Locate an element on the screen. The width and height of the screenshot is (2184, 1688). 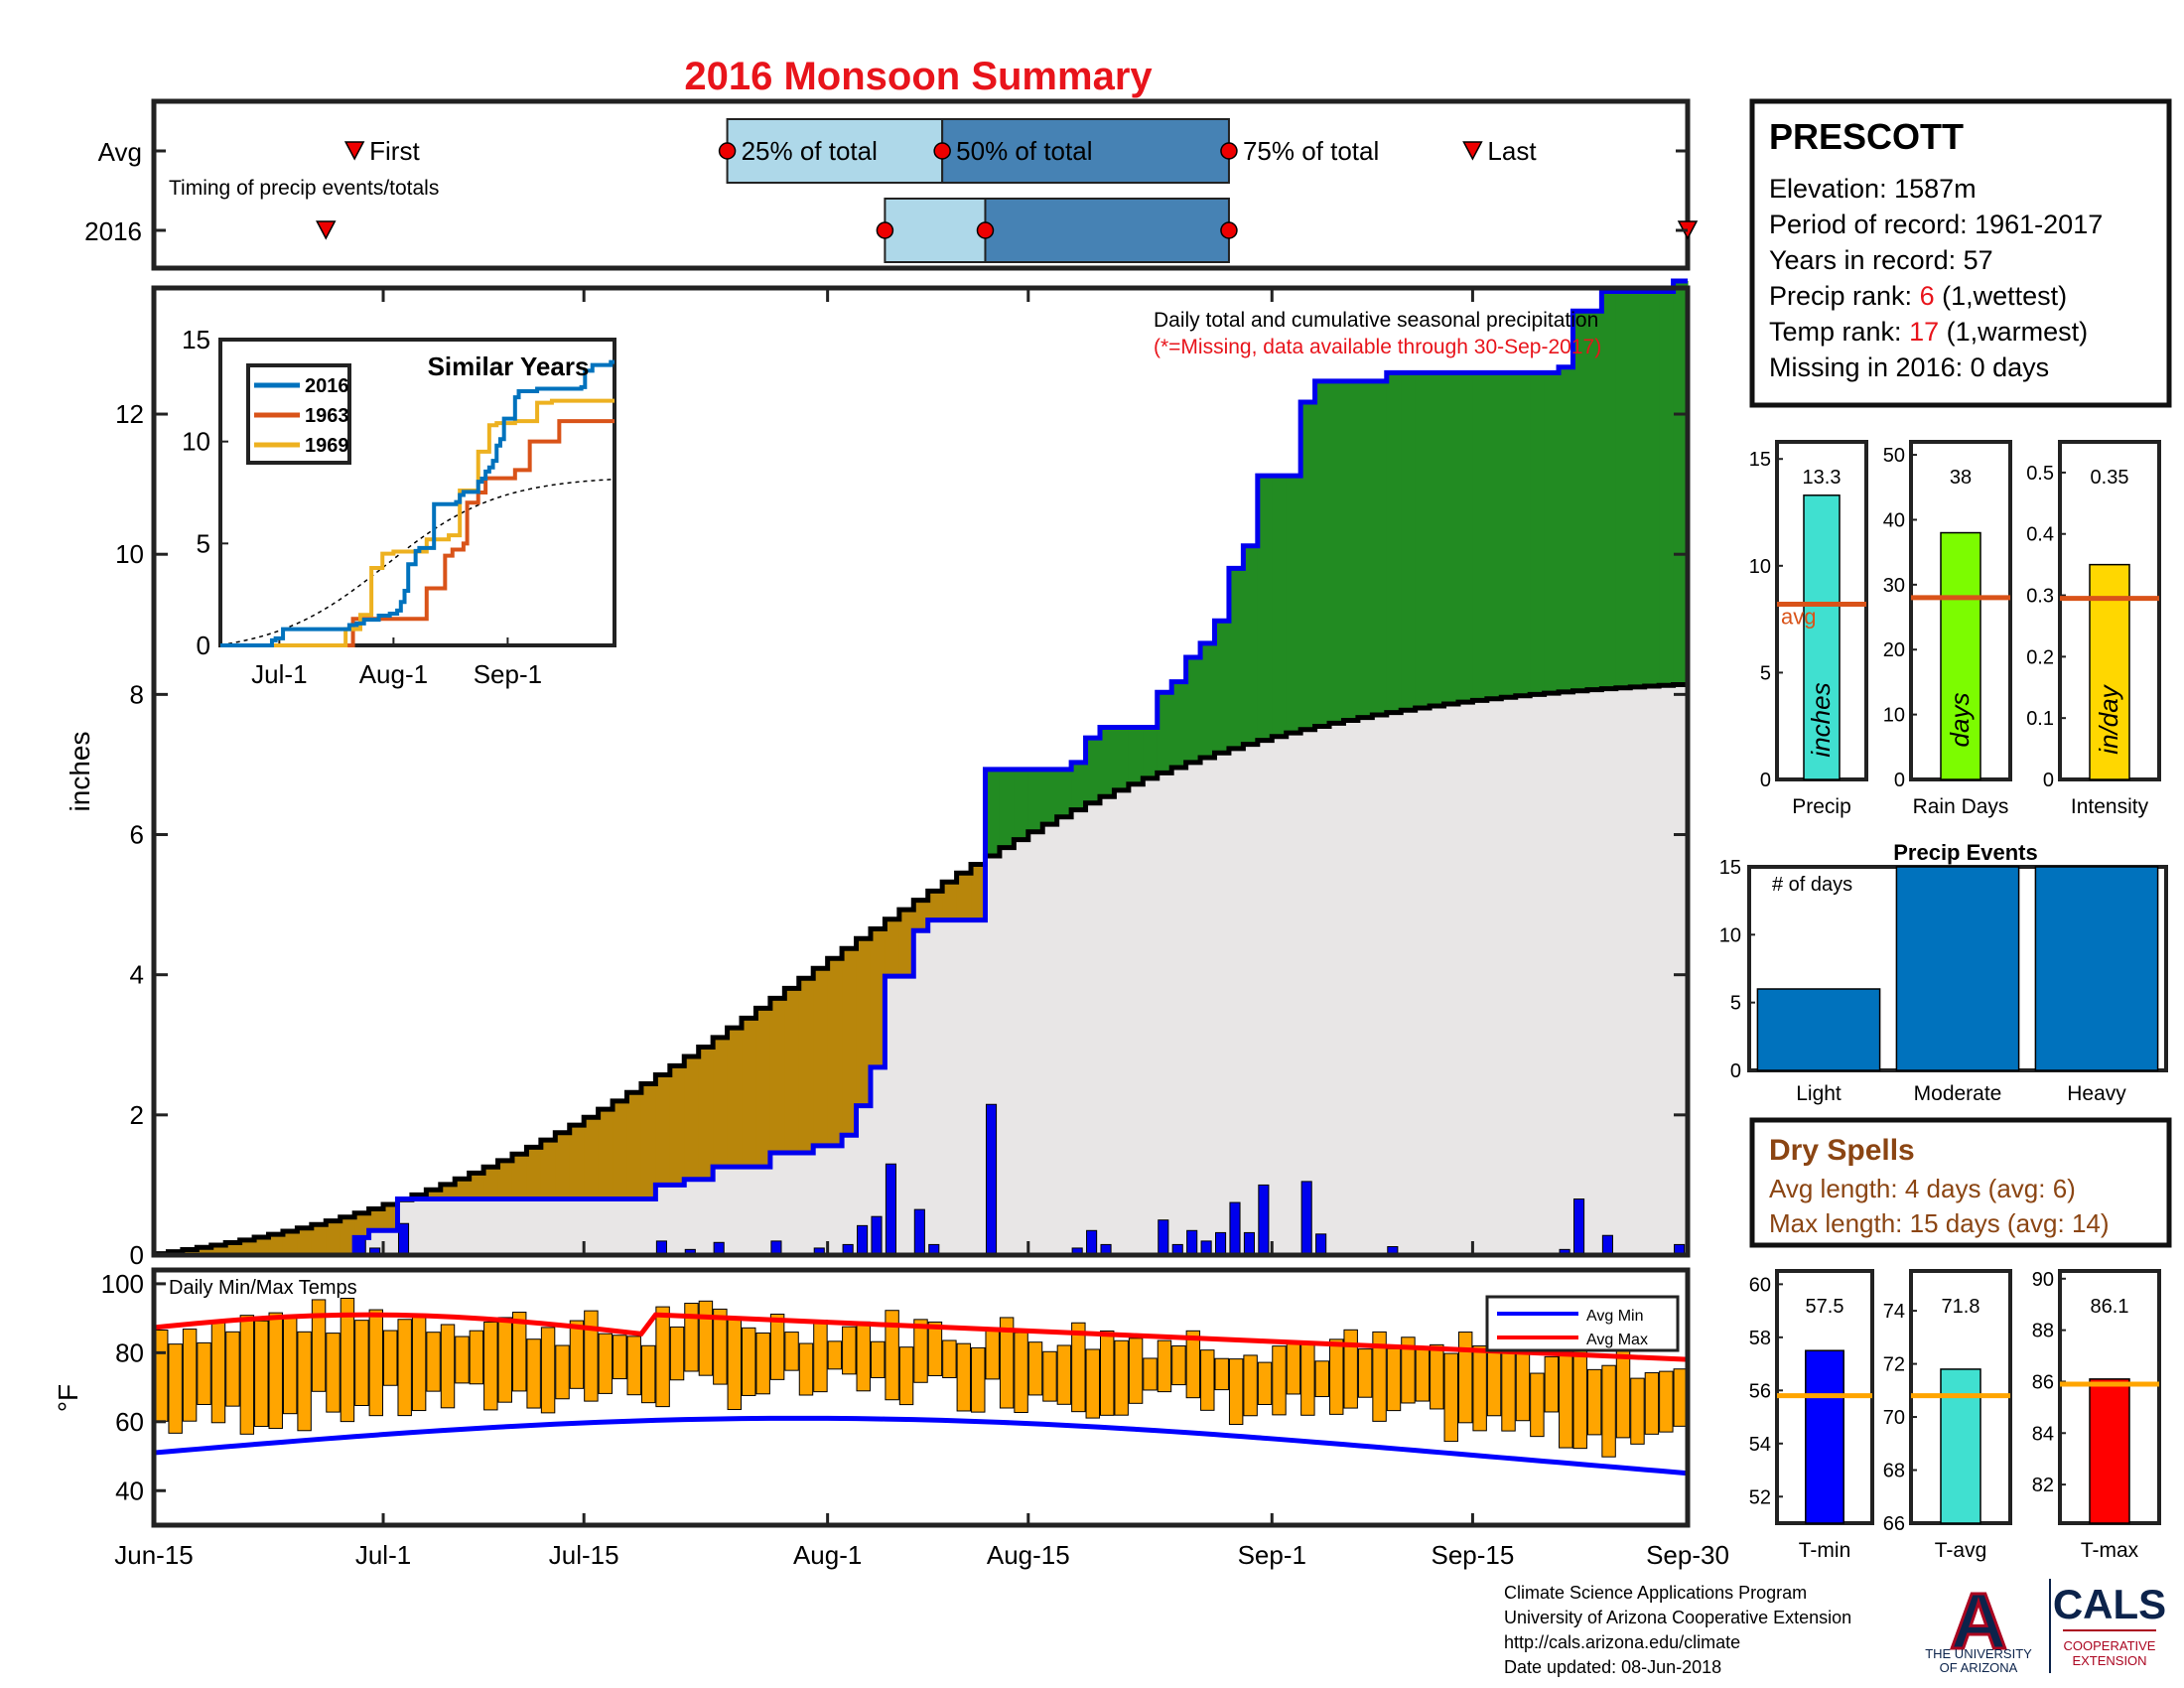
tavg-bar is located at coordinates (1960, 1446).